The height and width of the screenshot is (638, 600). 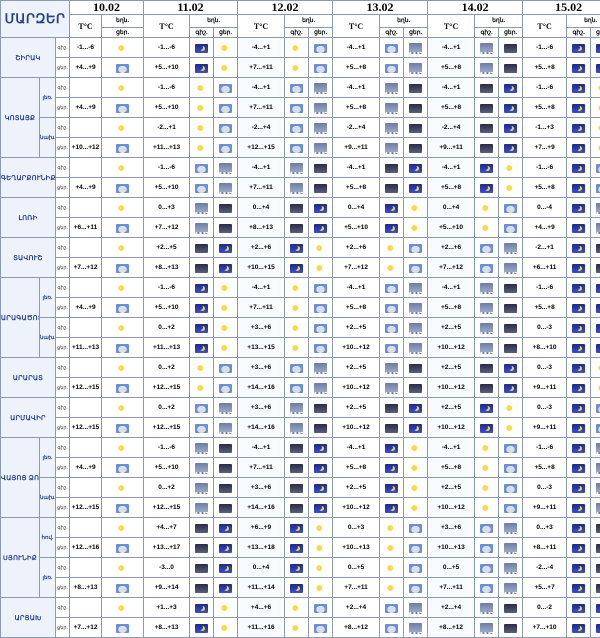 What do you see at coordinates (28, 378) in the screenshot?
I see `region-name: ԱՐԱՐԱՏ` at bounding box center [28, 378].